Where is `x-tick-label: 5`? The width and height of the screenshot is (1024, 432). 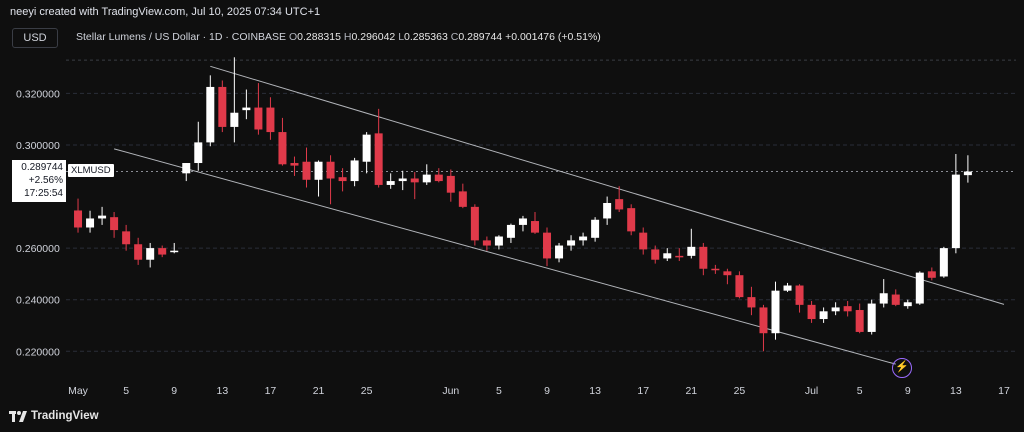
x-tick-label: 5 is located at coordinates (860, 391).